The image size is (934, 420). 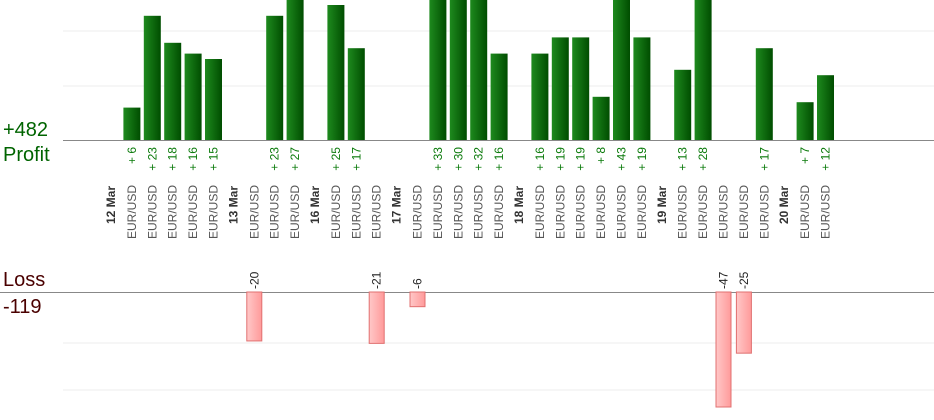 I want to click on loss-value-label: -47, so click(x=724, y=280).